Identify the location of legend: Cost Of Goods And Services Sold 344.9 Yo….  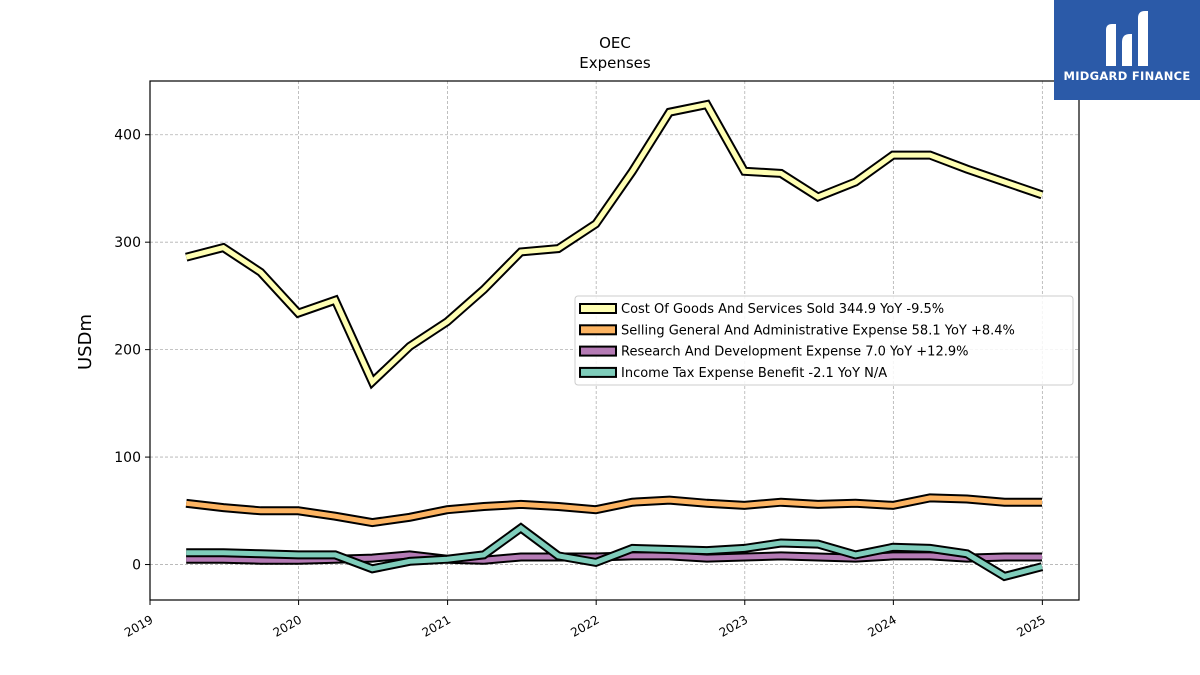
(824, 340).